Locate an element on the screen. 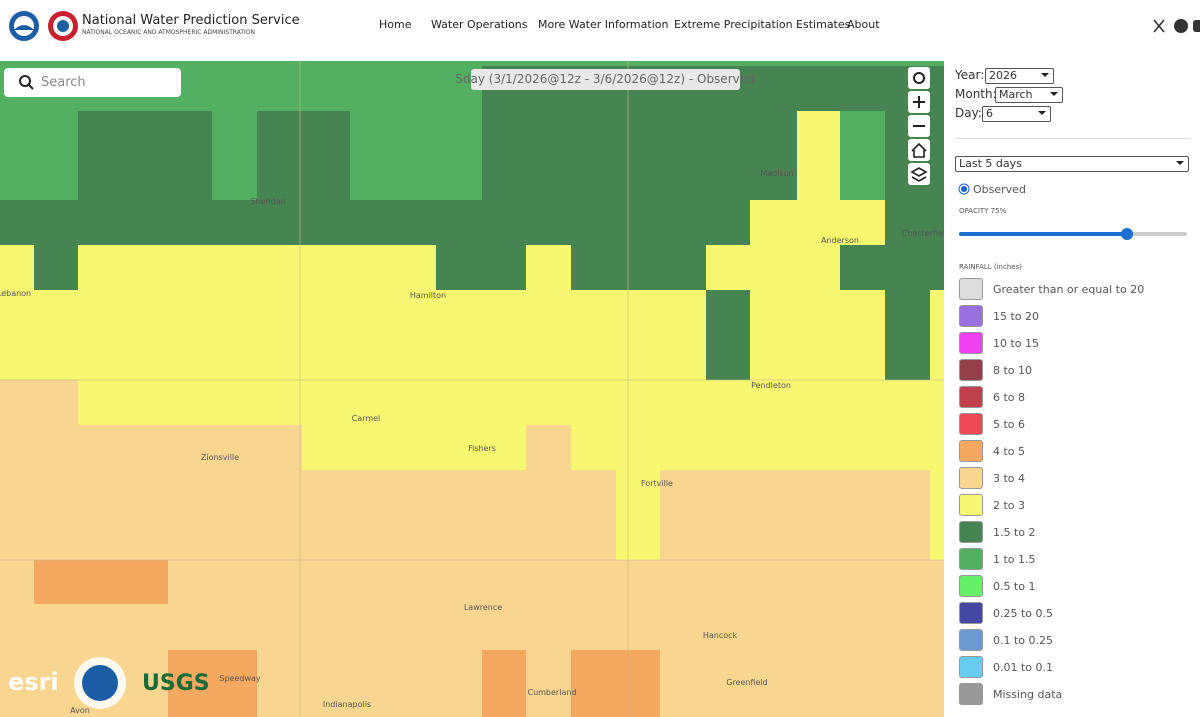 The width and height of the screenshot is (1200, 717). place-label: Speedway is located at coordinates (240, 678).